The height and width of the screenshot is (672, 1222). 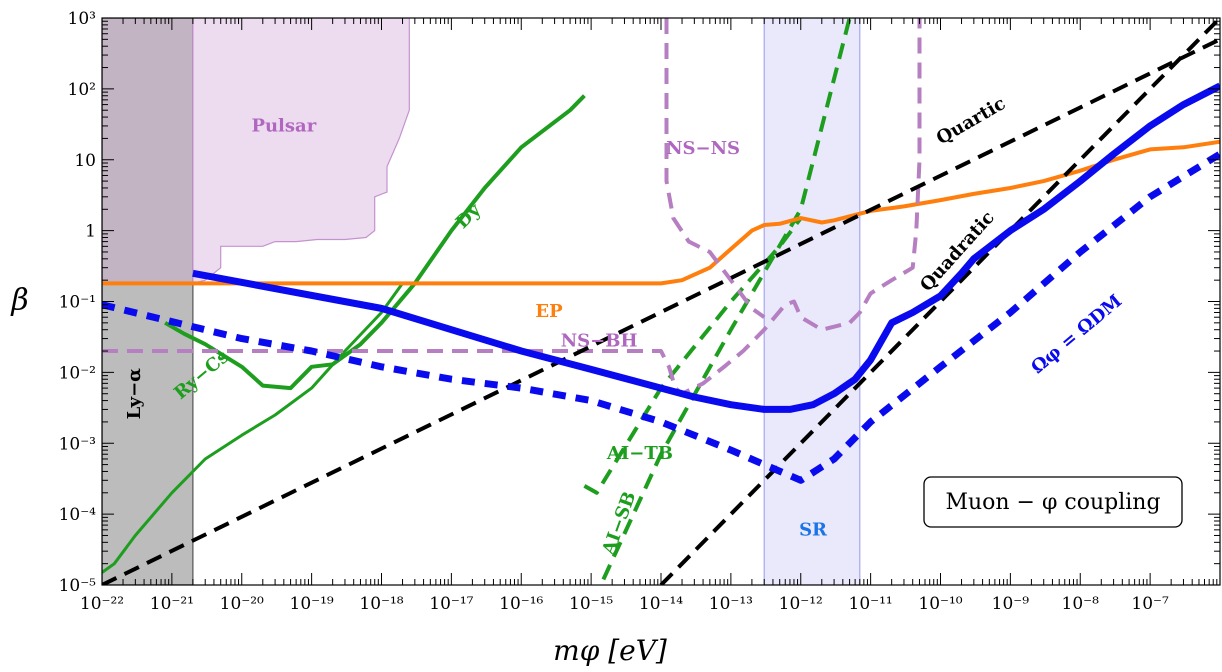 I want to click on legend-box: Muon − φ coupling, so click(x=1053, y=502).